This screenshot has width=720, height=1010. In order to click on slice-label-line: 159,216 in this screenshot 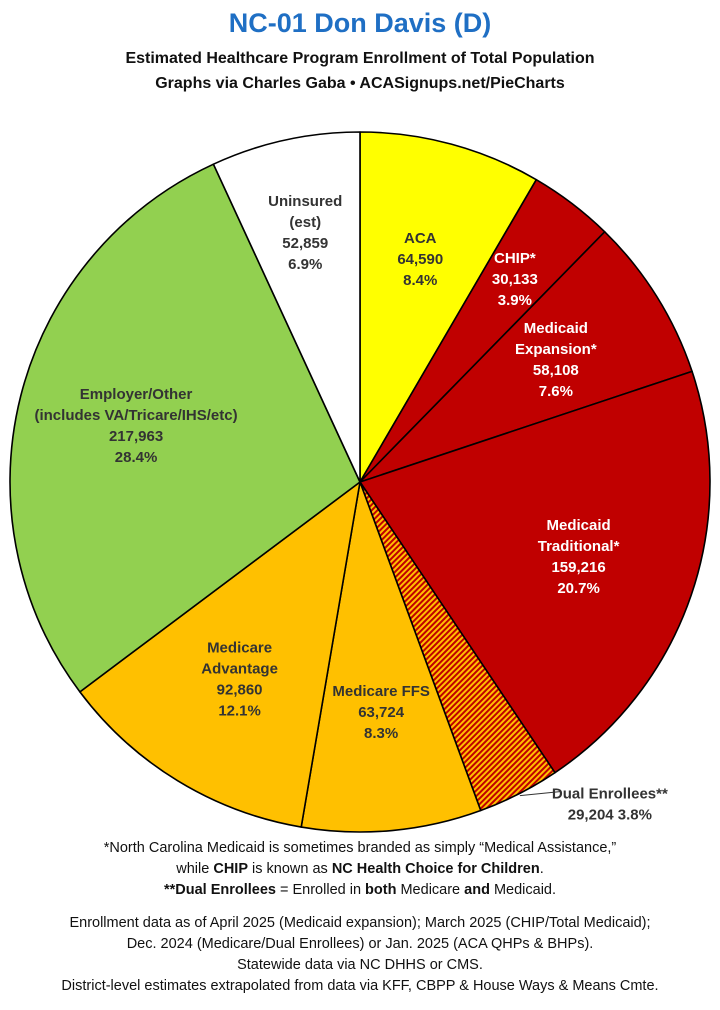, I will do `click(578, 567)`.